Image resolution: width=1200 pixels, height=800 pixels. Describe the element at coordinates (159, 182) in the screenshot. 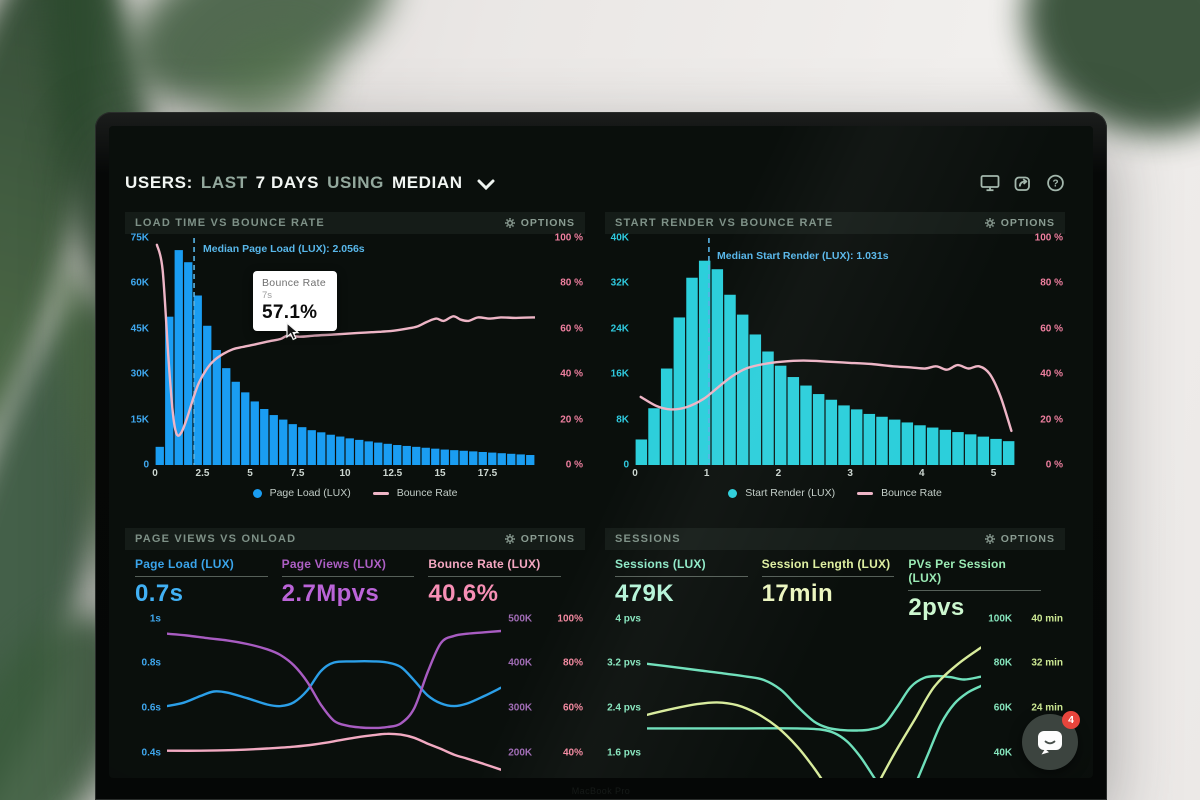

I see `title-segment: USERS:` at that location.